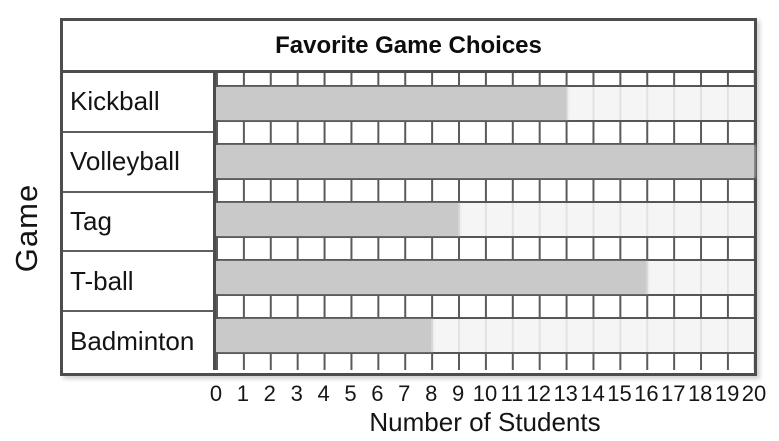 Image resolution: width=779 pixels, height=441 pixels. Describe the element at coordinates (485, 393) in the screenshot. I see `x-tick-label-10: 10` at that location.